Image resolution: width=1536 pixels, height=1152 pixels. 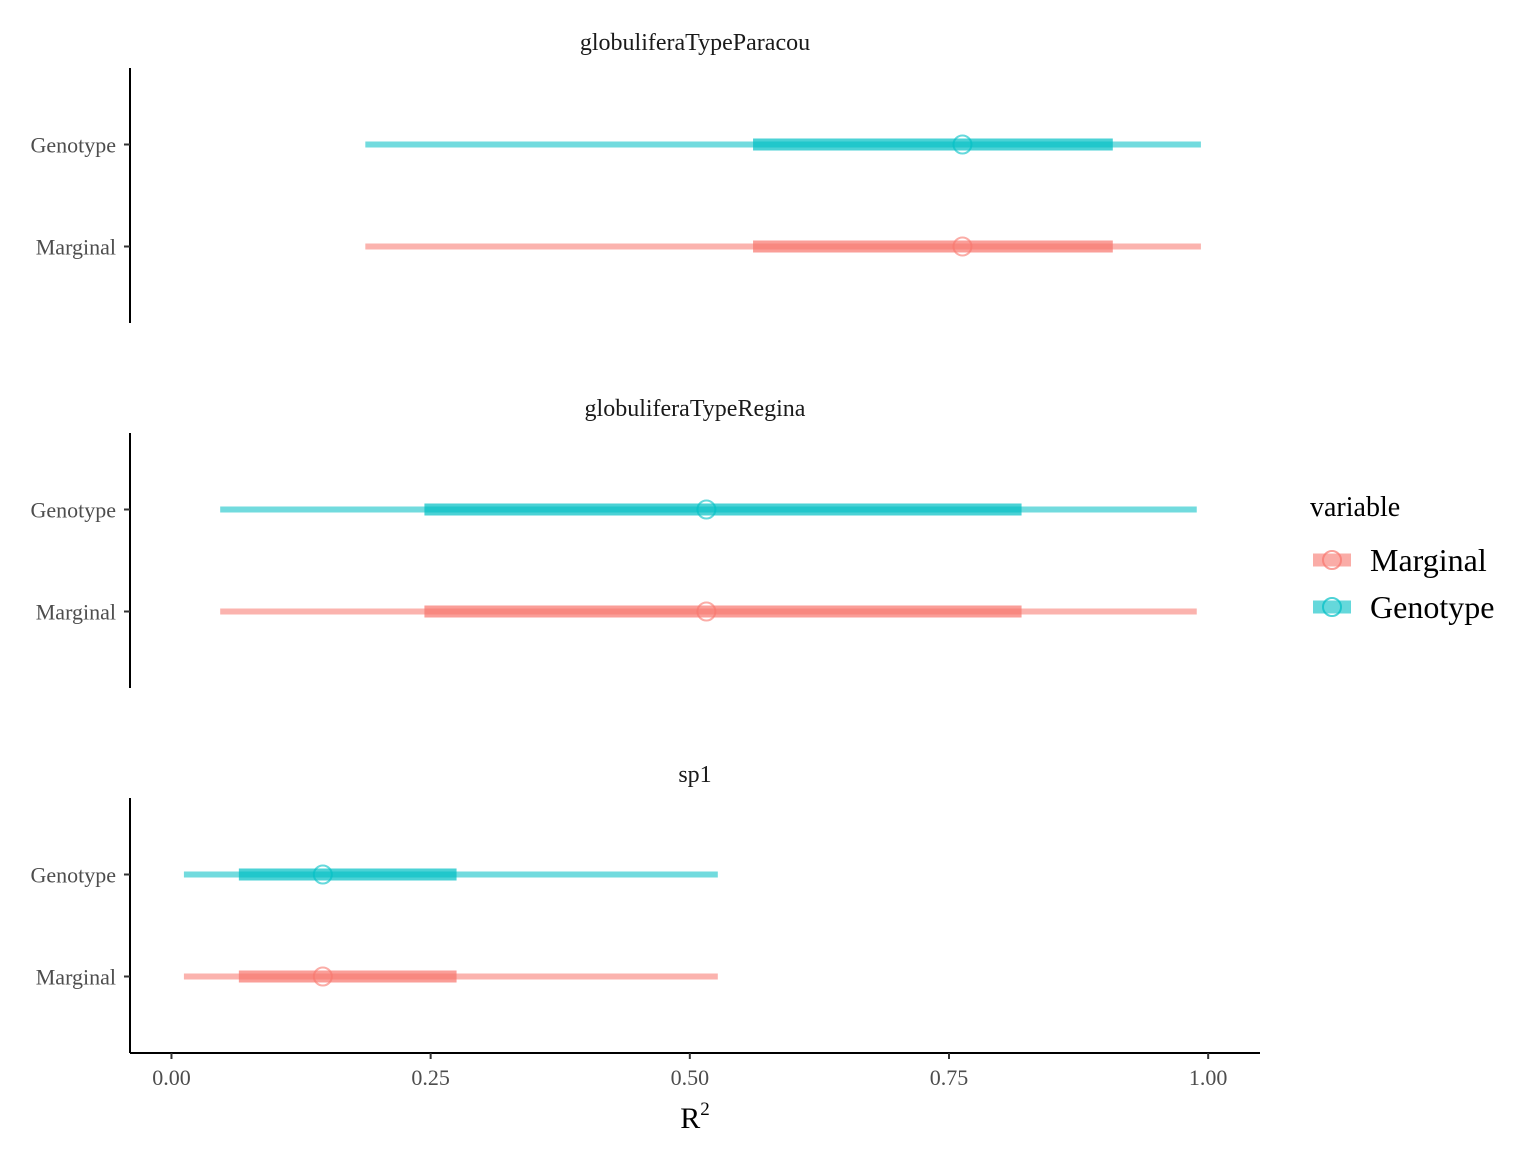 I want to click on legend-label: Genotype, so click(x=1432, y=607).